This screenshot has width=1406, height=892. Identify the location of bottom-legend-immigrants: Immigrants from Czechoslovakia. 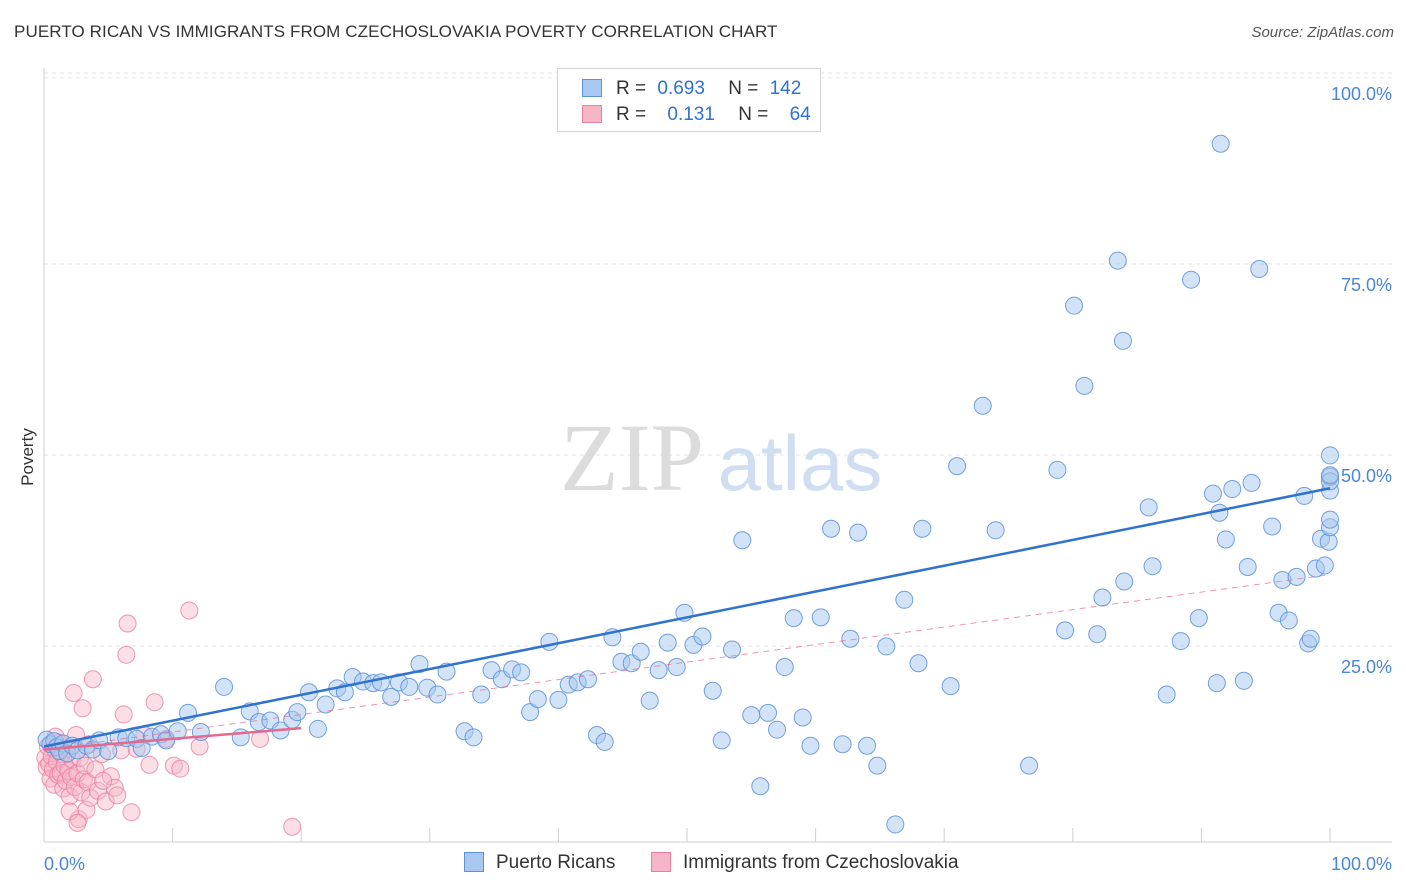
(805, 863).